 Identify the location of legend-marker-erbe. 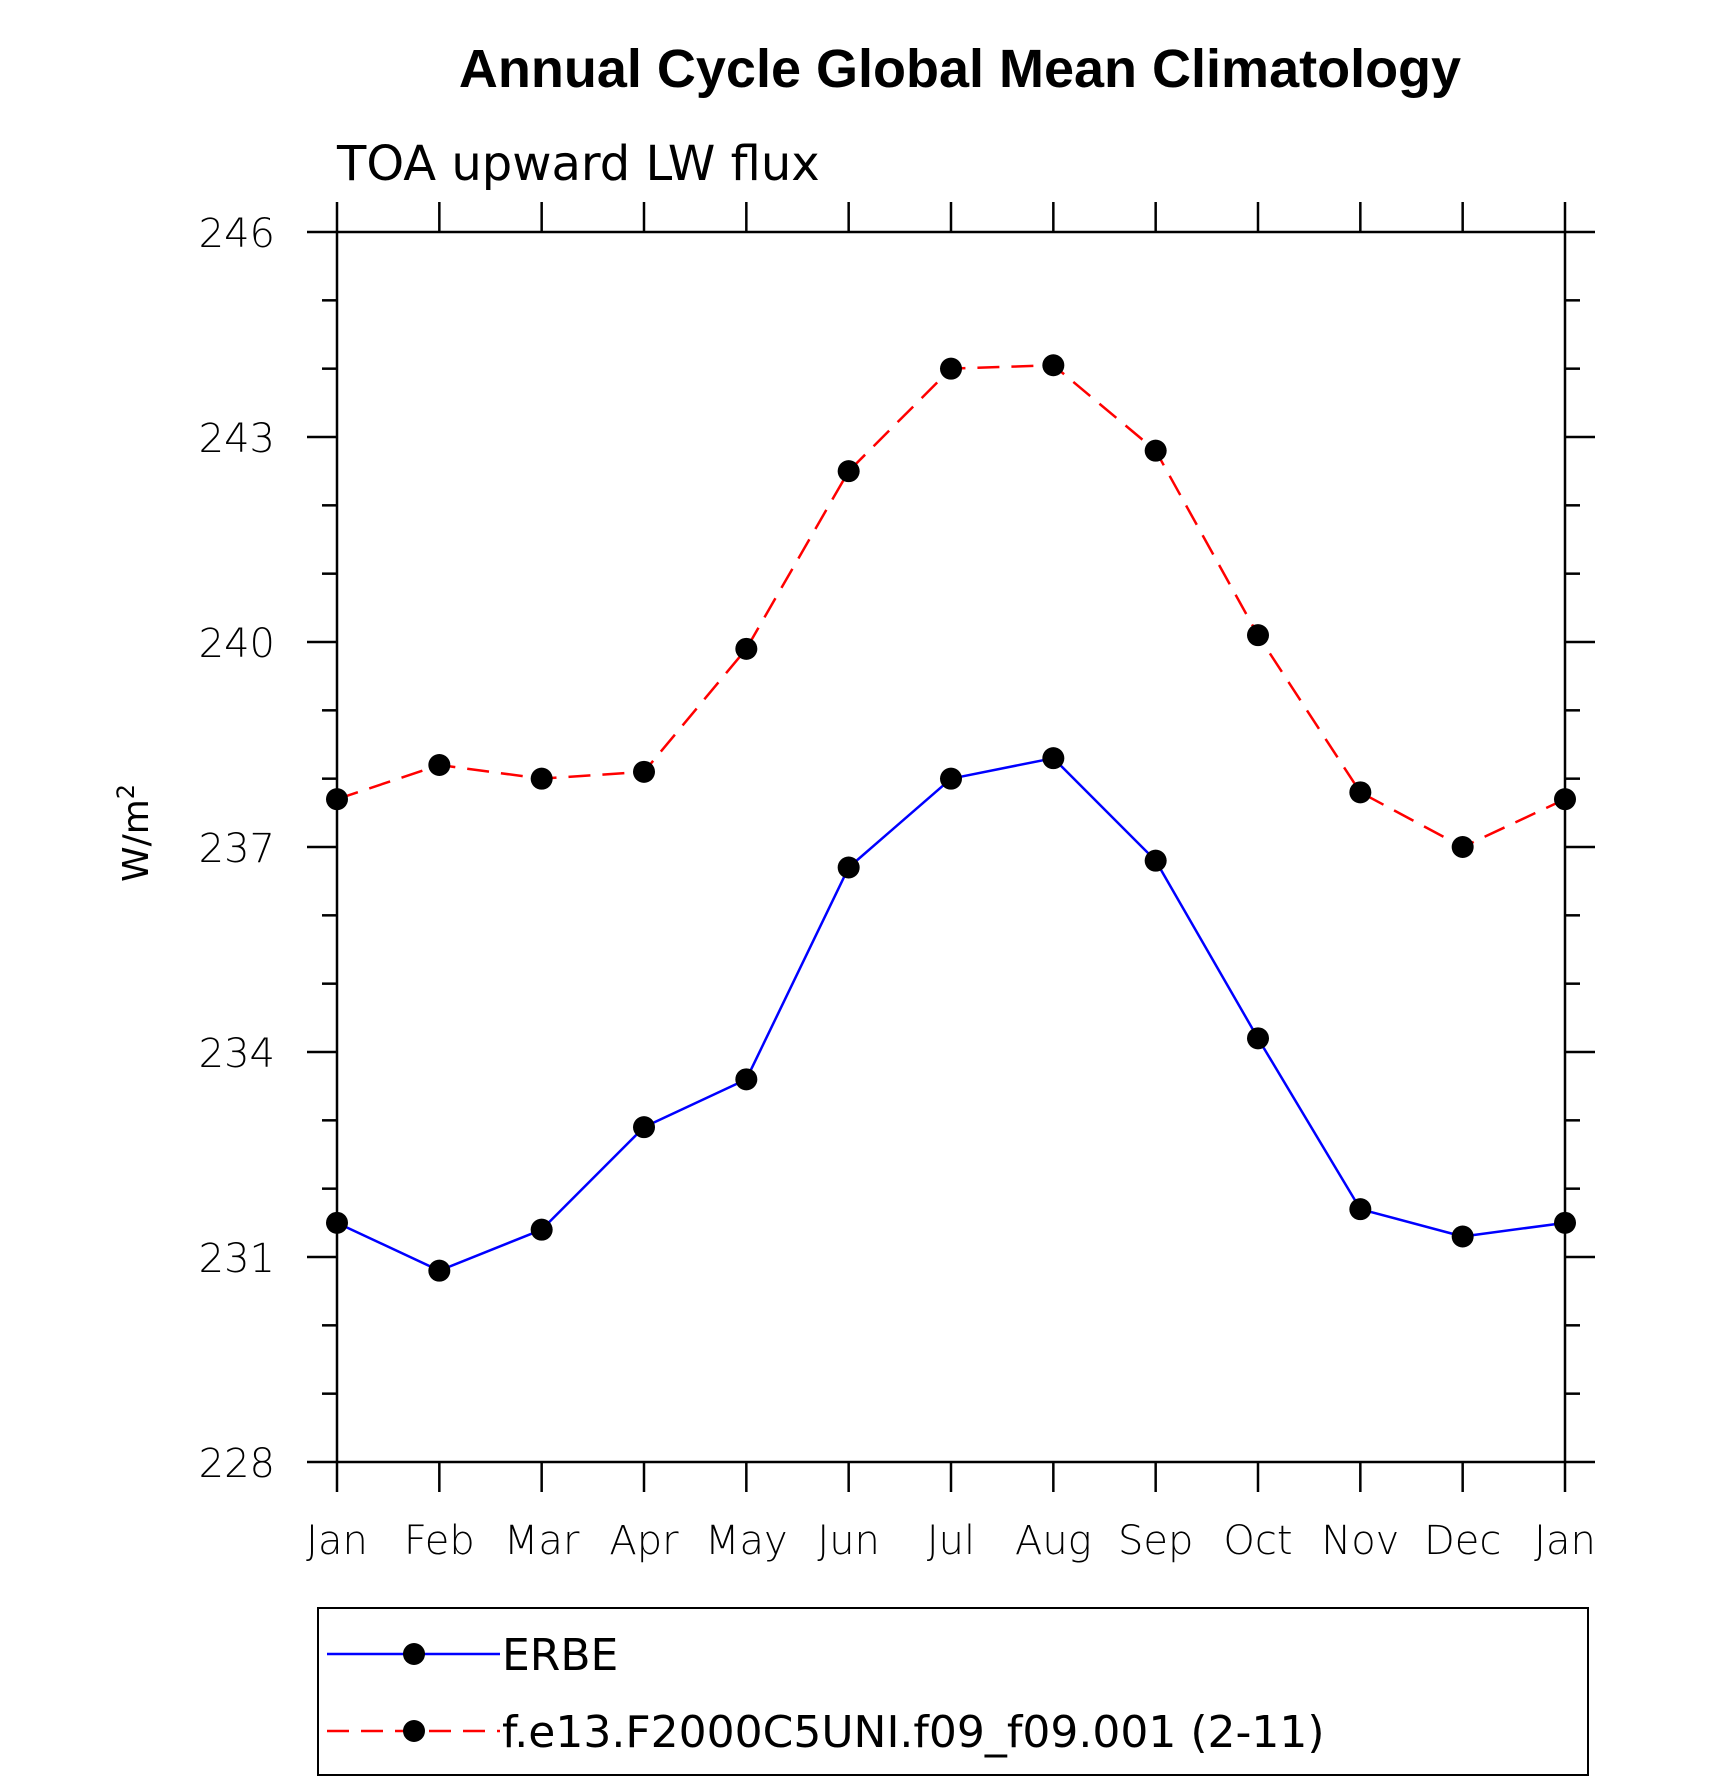
(414, 1654).